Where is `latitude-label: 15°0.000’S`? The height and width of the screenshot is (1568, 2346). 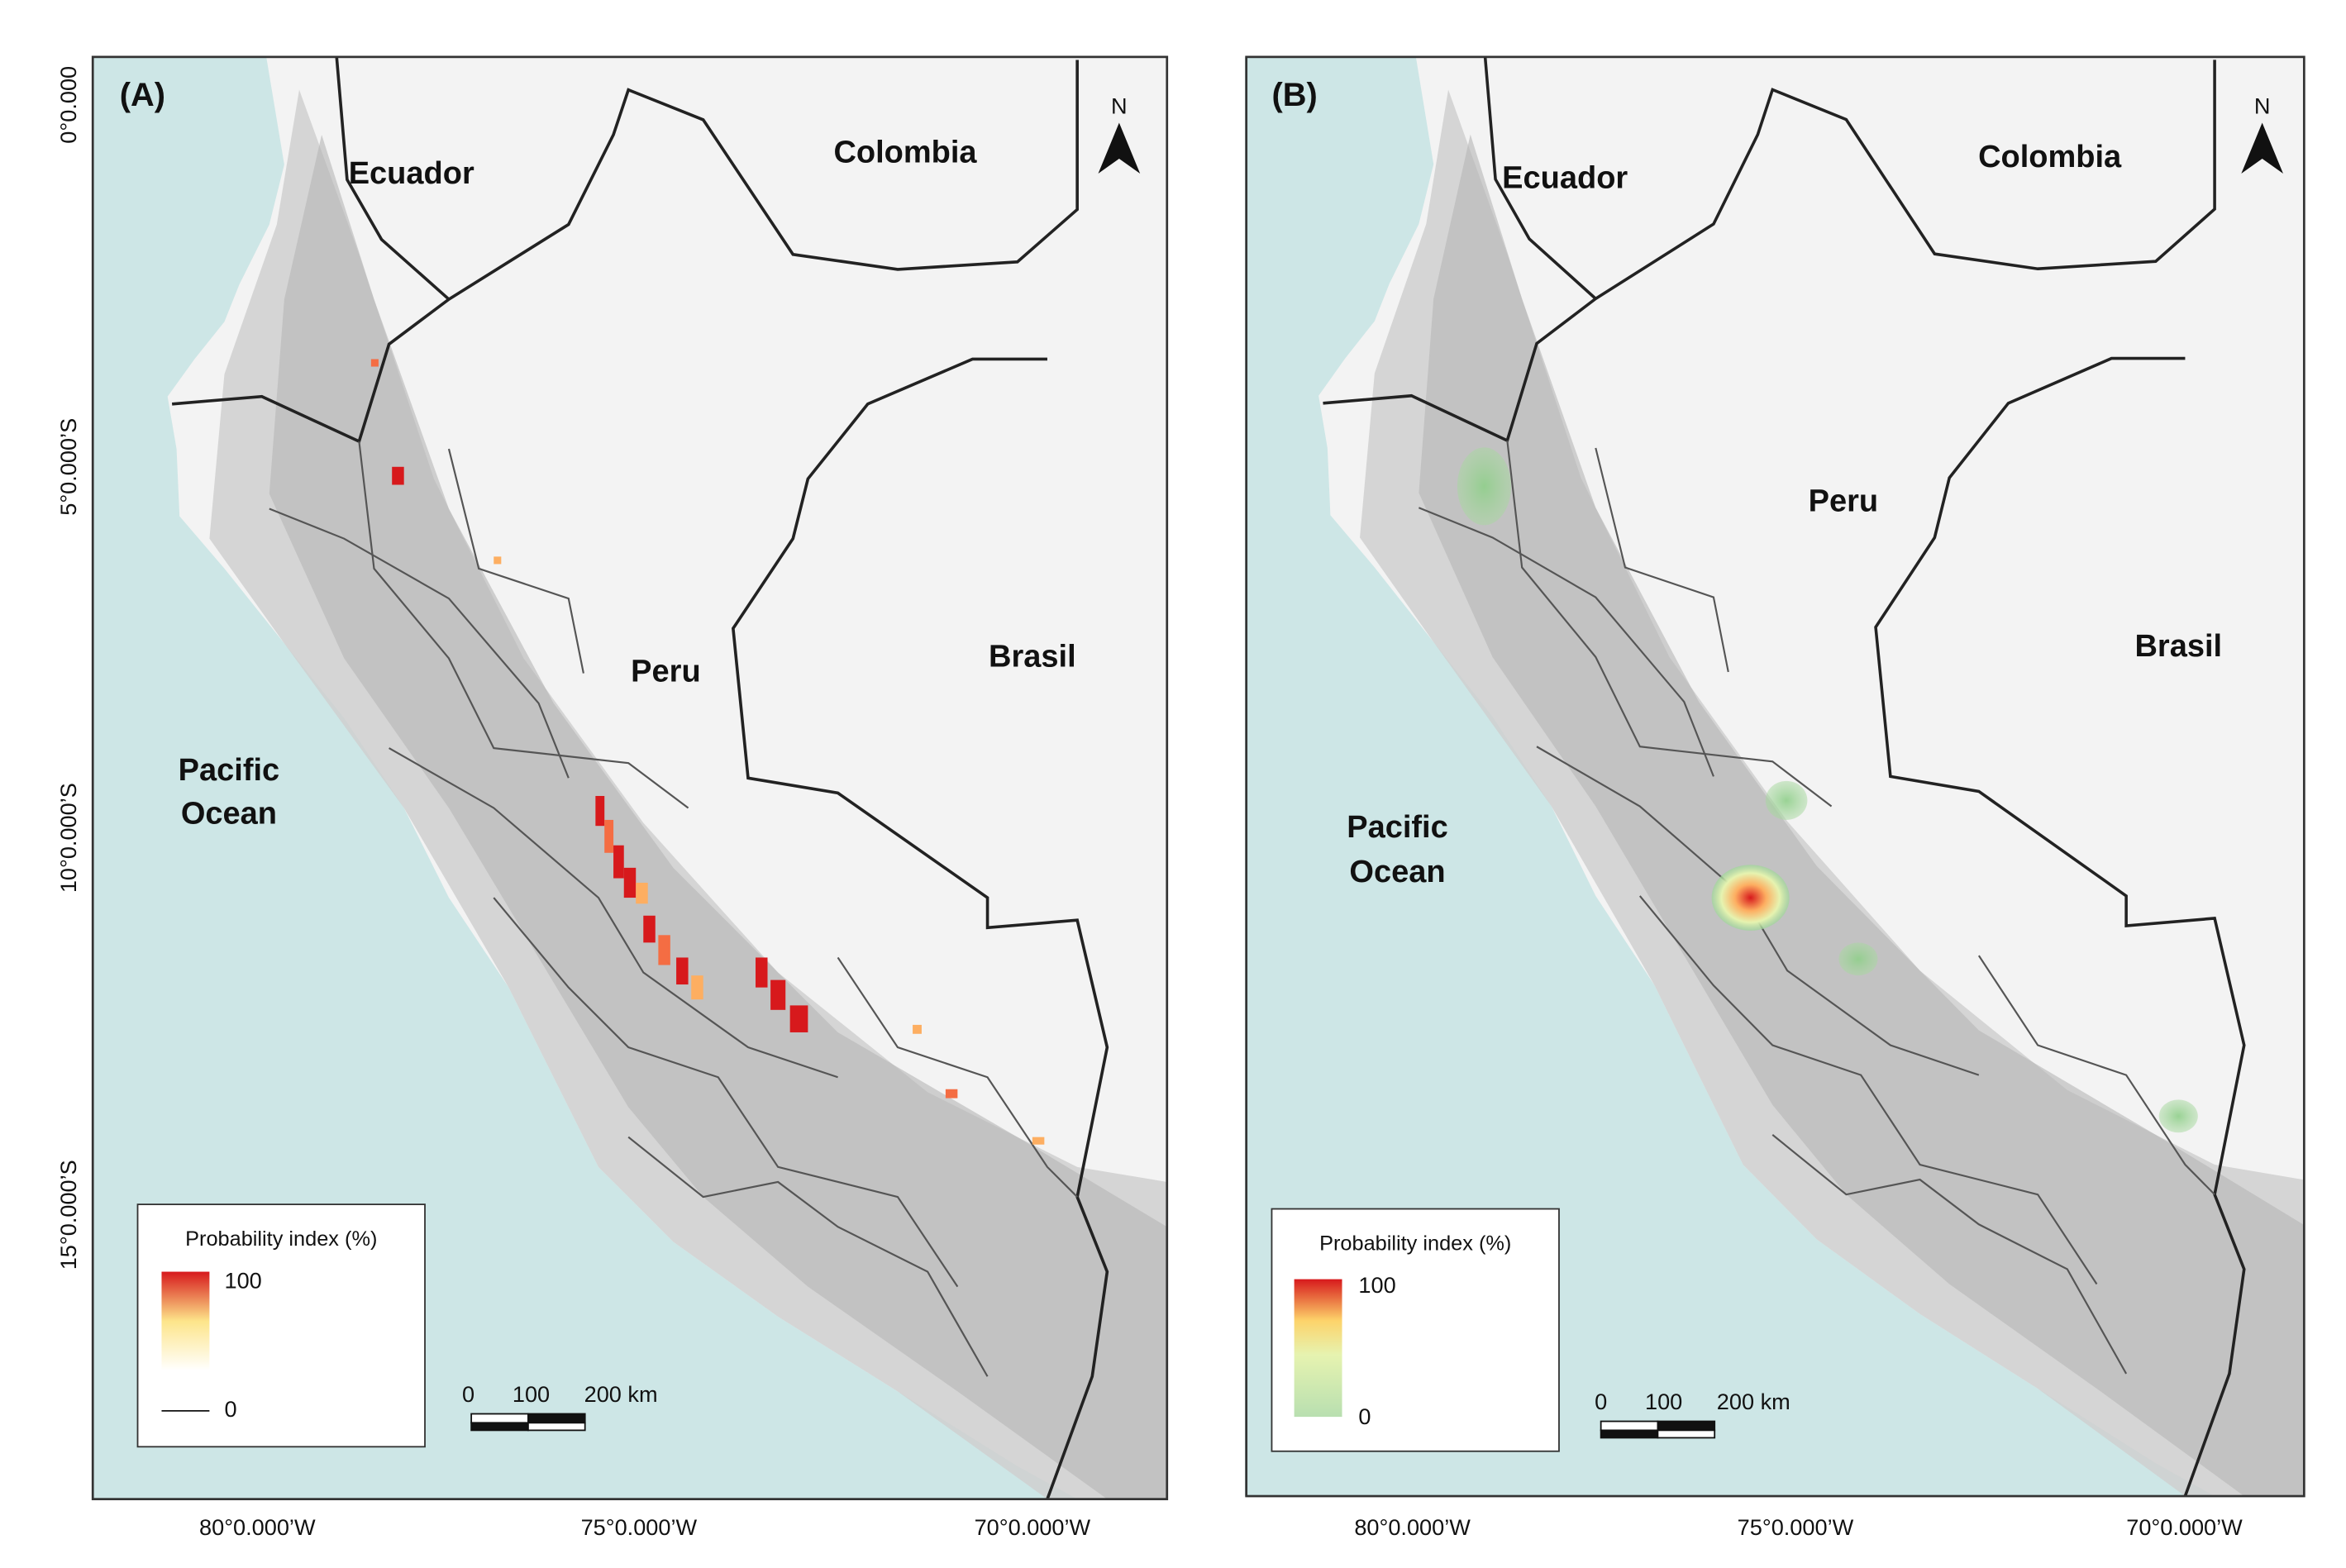 latitude-label: 15°0.000’S is located at coordinates (68, 1215).